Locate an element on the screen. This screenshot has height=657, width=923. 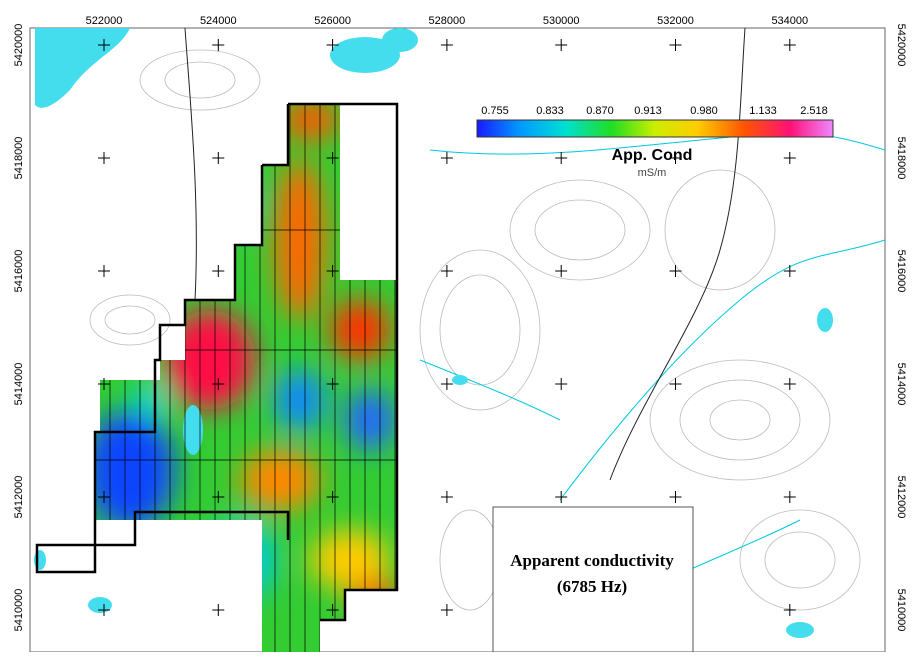
easting-label: 522000 is located at coordinates (104, 21).